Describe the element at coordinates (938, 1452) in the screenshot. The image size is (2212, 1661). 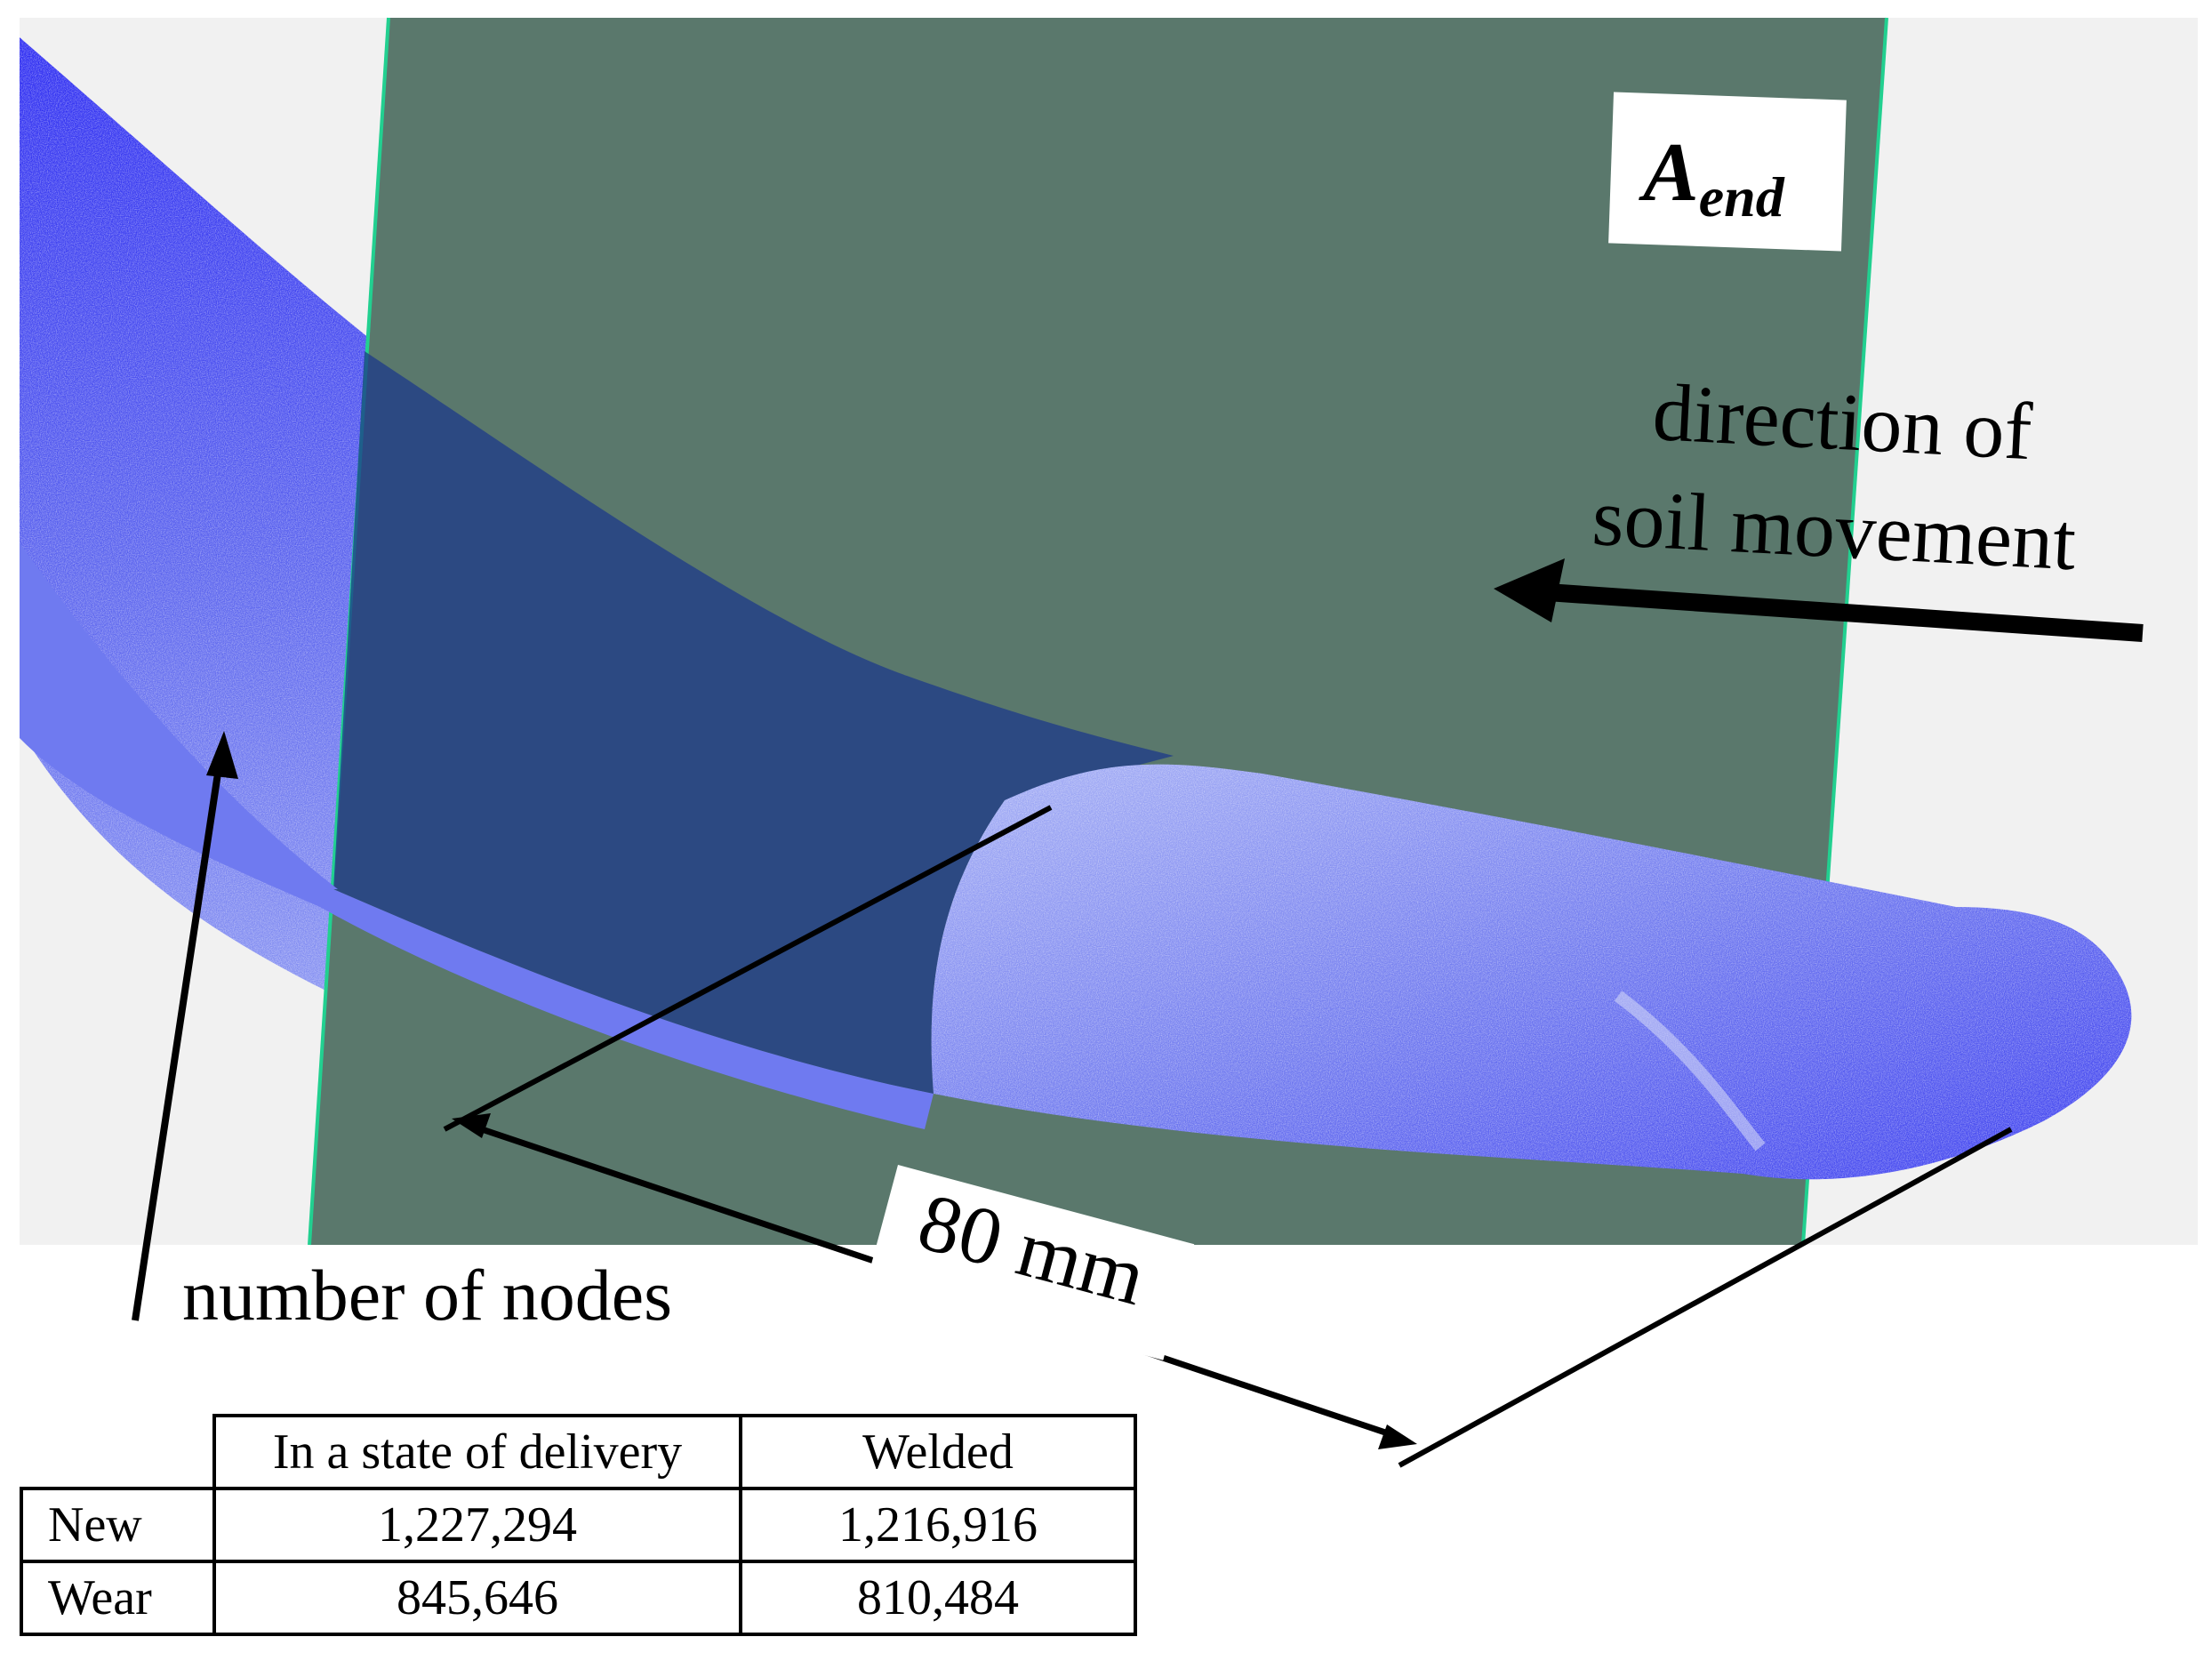
I see `table-header-welded: Welded` at that location.